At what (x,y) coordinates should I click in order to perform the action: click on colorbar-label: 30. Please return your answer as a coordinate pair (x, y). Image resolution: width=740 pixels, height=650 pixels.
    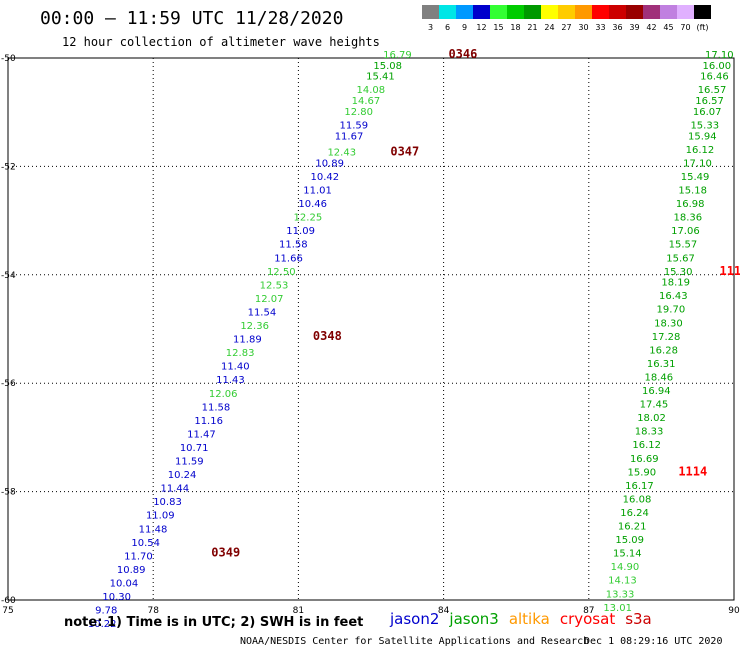
    Looking at the image, I should click on (583, 27).